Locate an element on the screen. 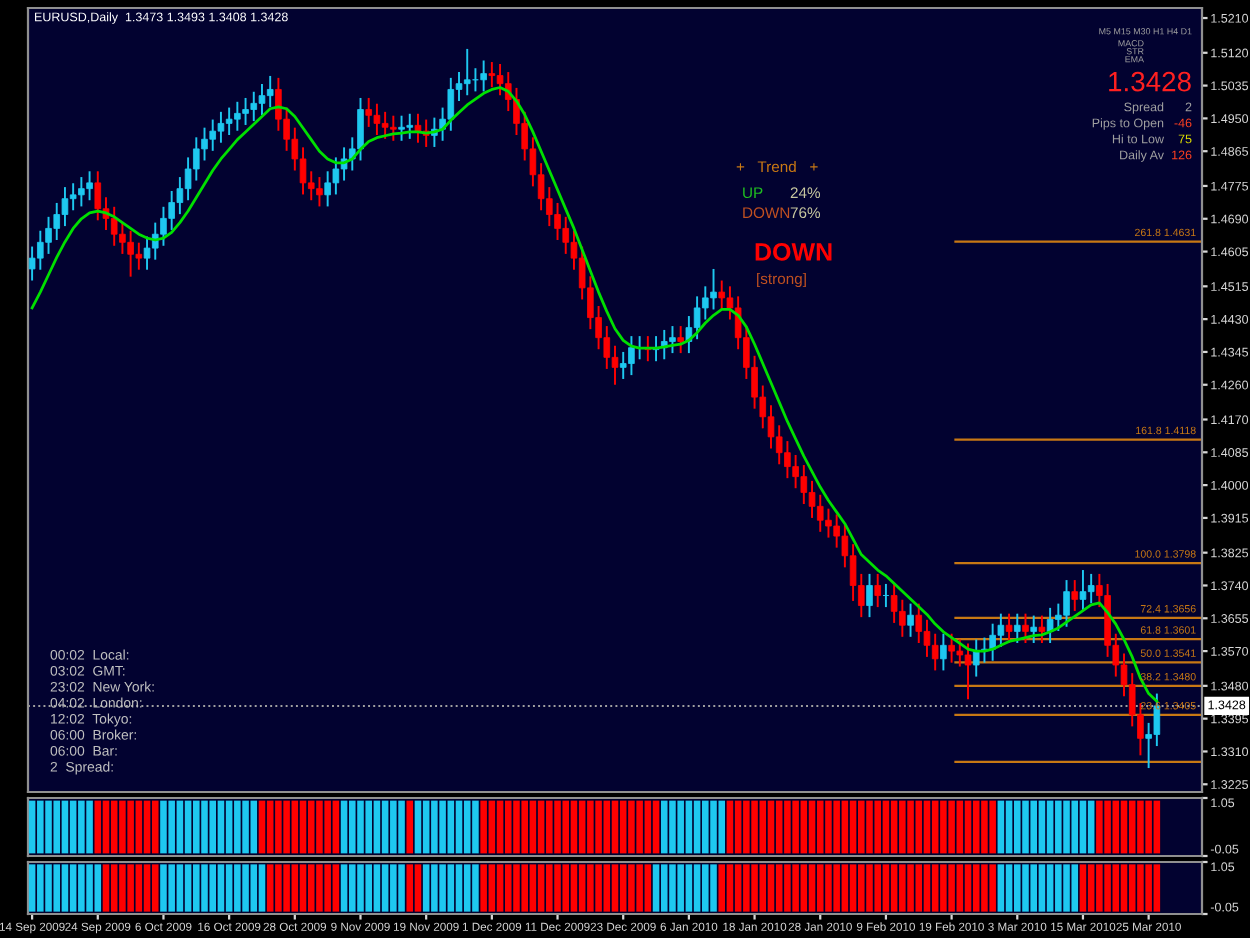 The height and width of the screenshot is (938, 1250). annotation: DOWN is located at coordinates (793, 252).